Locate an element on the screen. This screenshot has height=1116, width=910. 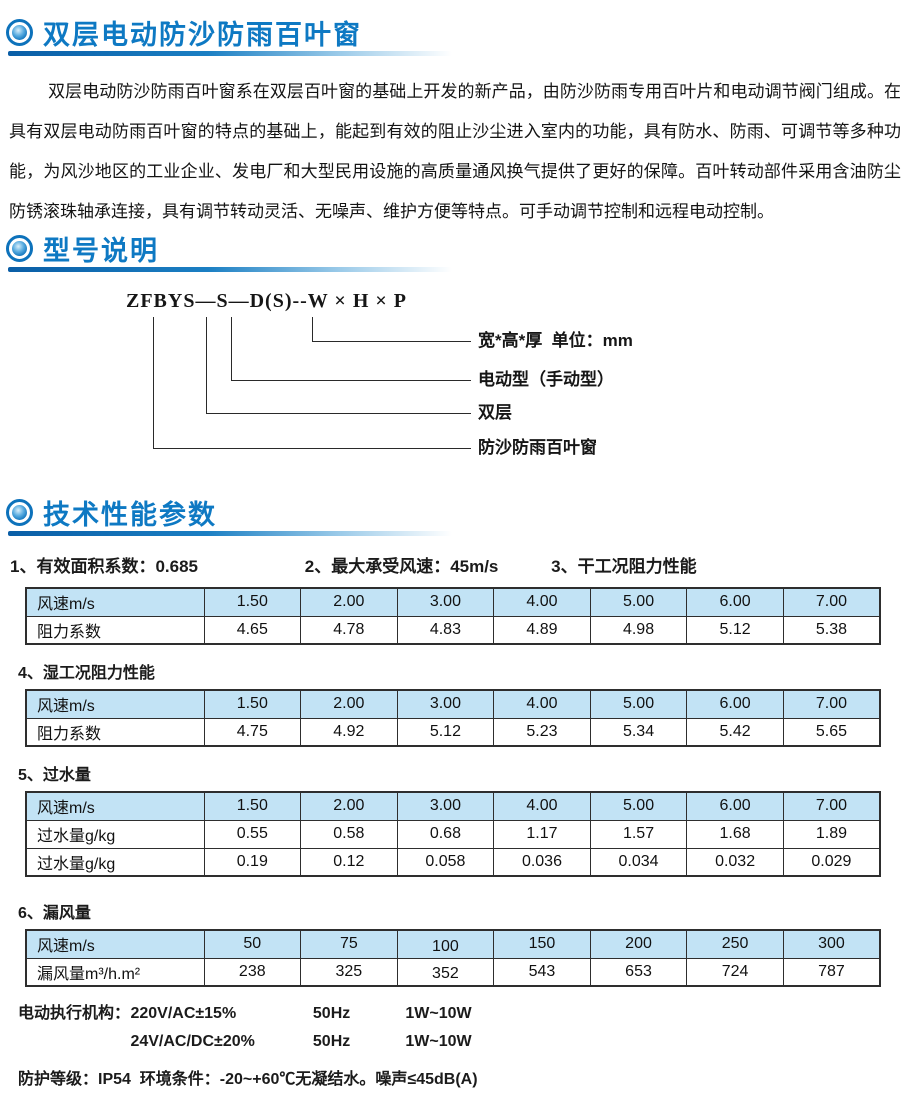
data-cell: 4.65 is located at coordinates (252, 630).